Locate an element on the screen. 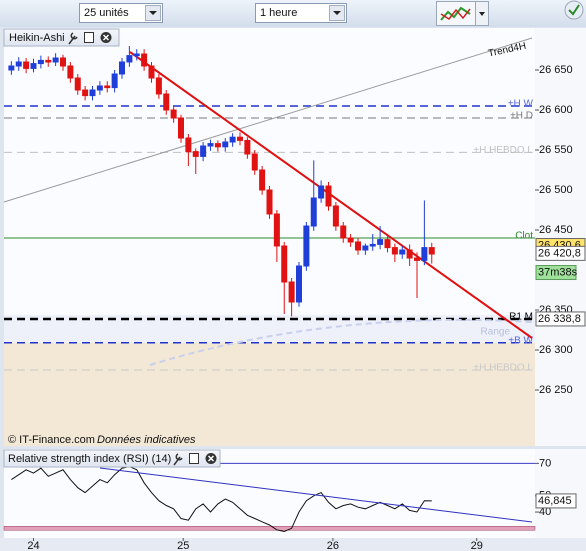  rsi-trendline is located at coordinates (316, 495).